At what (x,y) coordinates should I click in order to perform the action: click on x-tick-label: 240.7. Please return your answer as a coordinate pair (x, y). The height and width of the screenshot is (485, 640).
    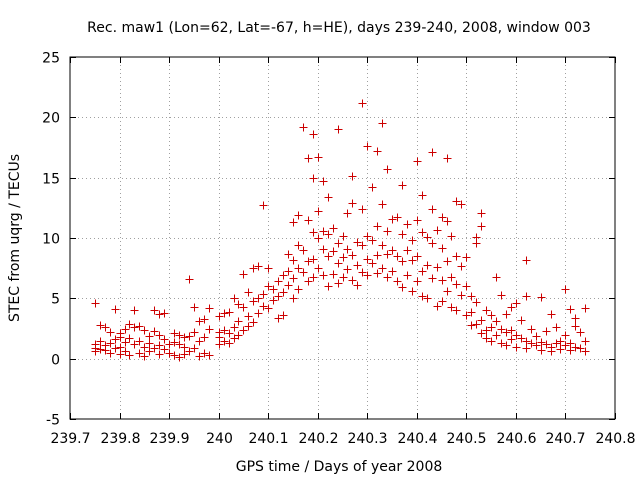
    Looking at the image, I should click on (565, 439).